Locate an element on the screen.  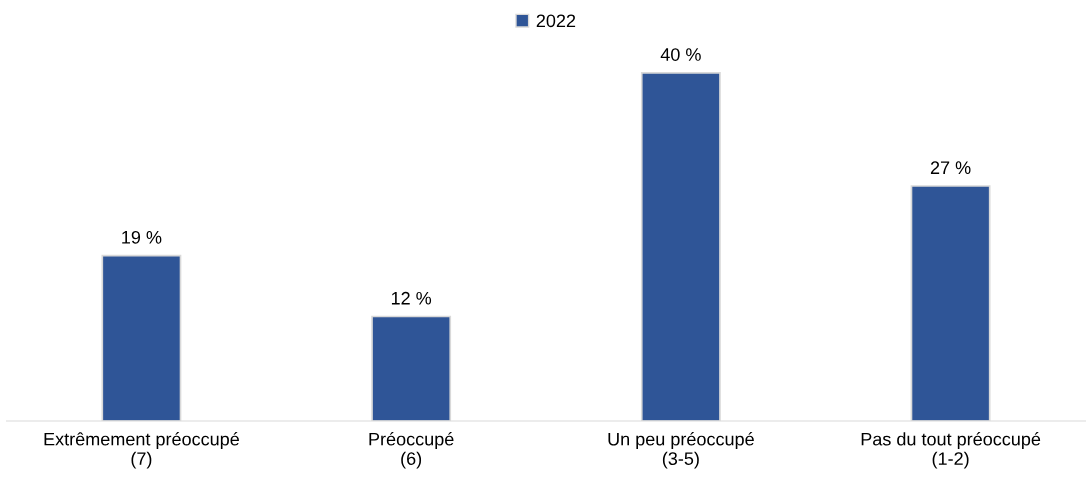
x-tick-label: Un peu préoccupé (3-5) is located at coordinates (681, 450).